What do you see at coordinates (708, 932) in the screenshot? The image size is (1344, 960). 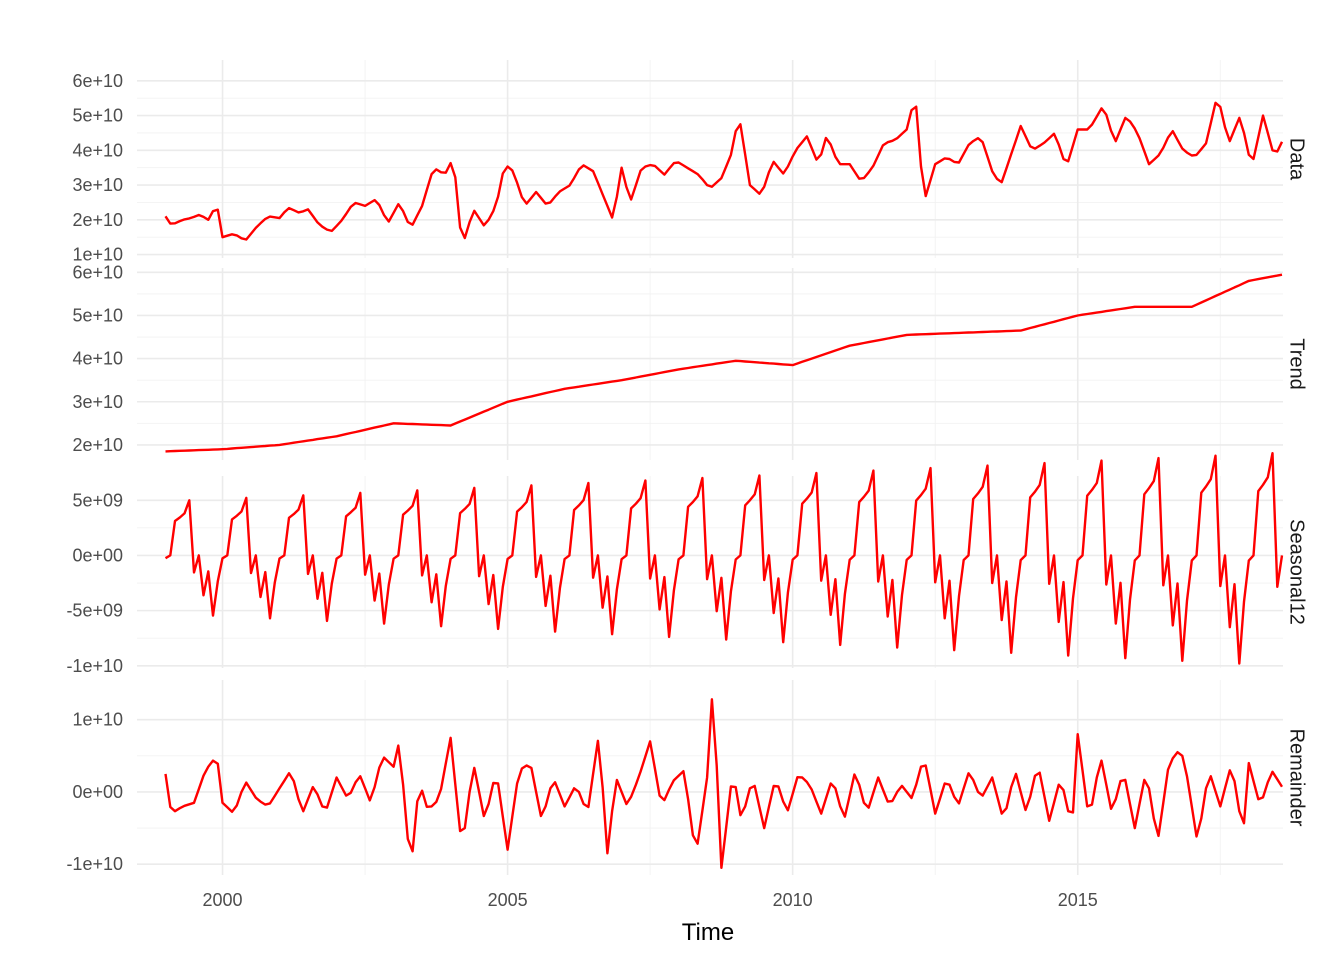 I see `x-axis-title: Time` at bounding box center [708, 932].